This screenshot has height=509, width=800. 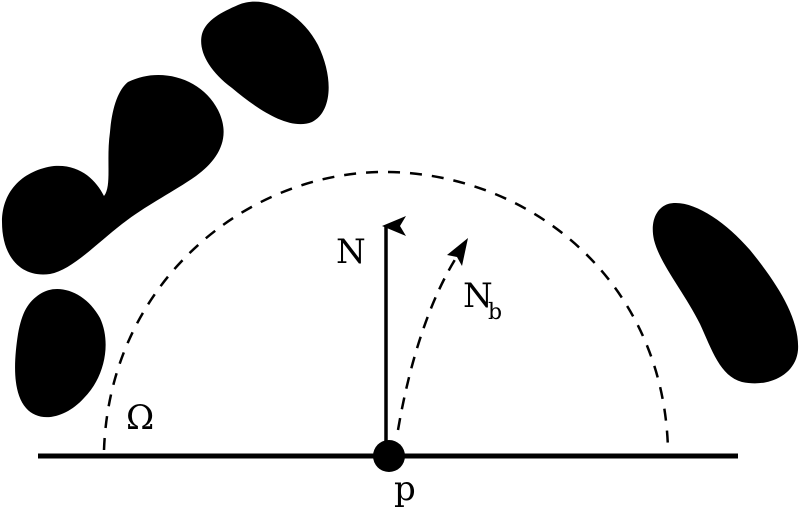 I want to click on bent-normal-label: N, so click(x=478, y=296).